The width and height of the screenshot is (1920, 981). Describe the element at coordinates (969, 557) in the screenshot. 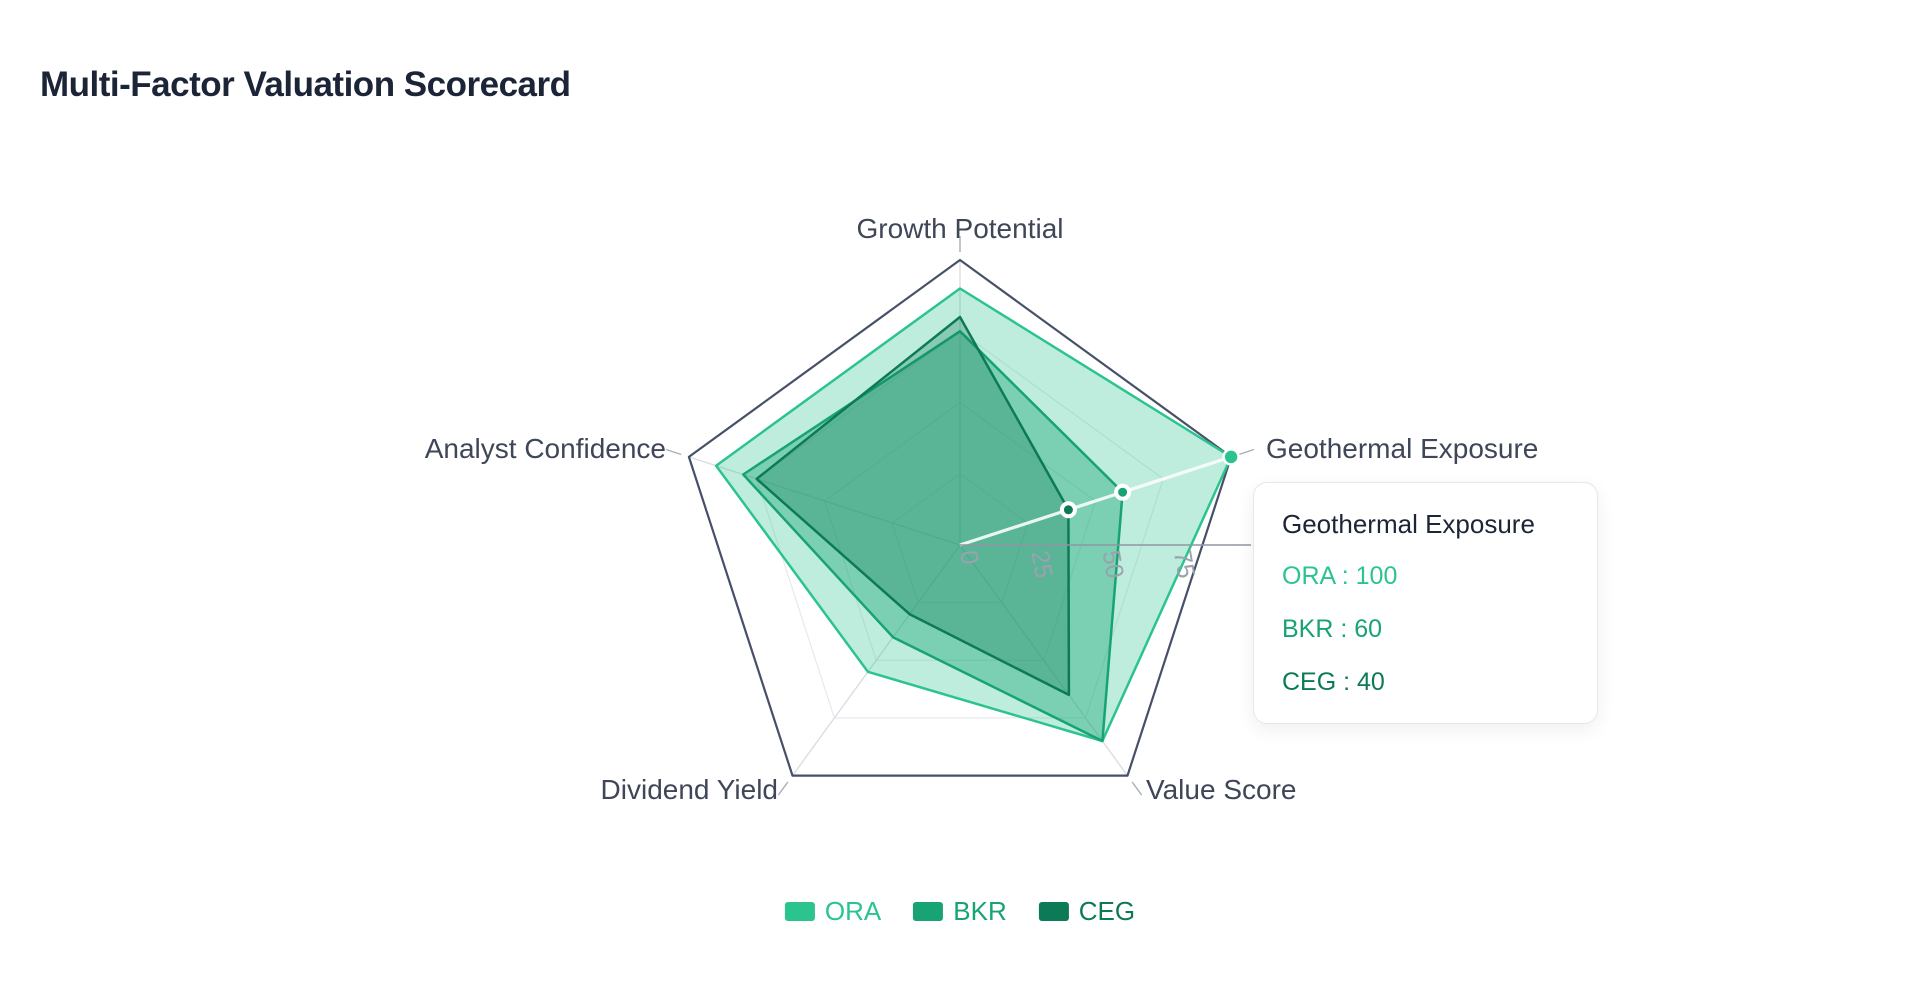

I see `tick-label: 0` at that location.